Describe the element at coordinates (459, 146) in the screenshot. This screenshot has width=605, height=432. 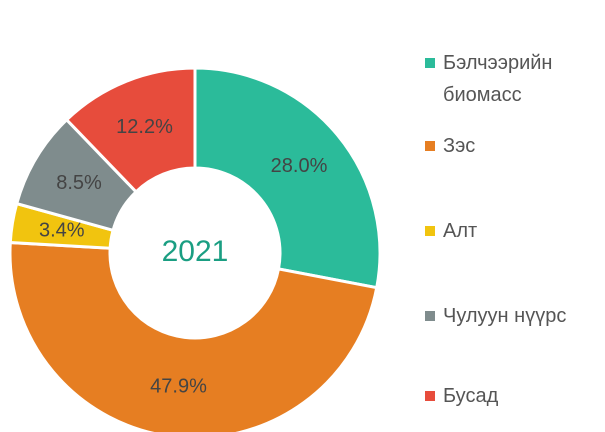
I see `legend-label: Зэс` at that location.